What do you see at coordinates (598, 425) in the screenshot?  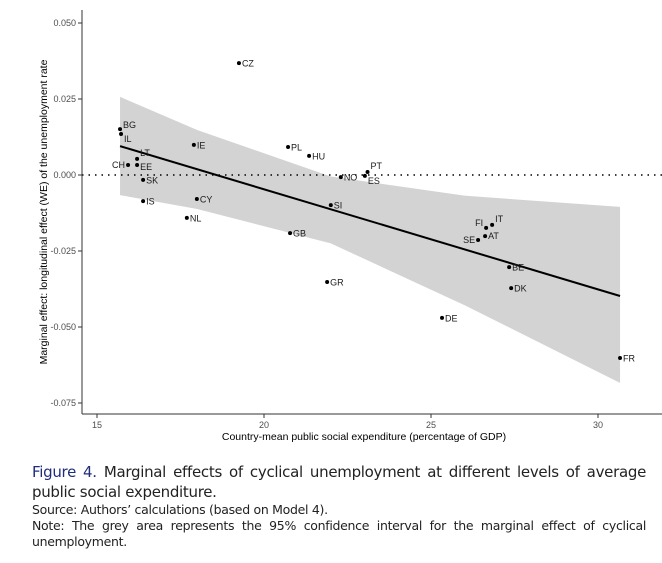 I see `x-tick-label: 30` at bounding box center [598, 425].